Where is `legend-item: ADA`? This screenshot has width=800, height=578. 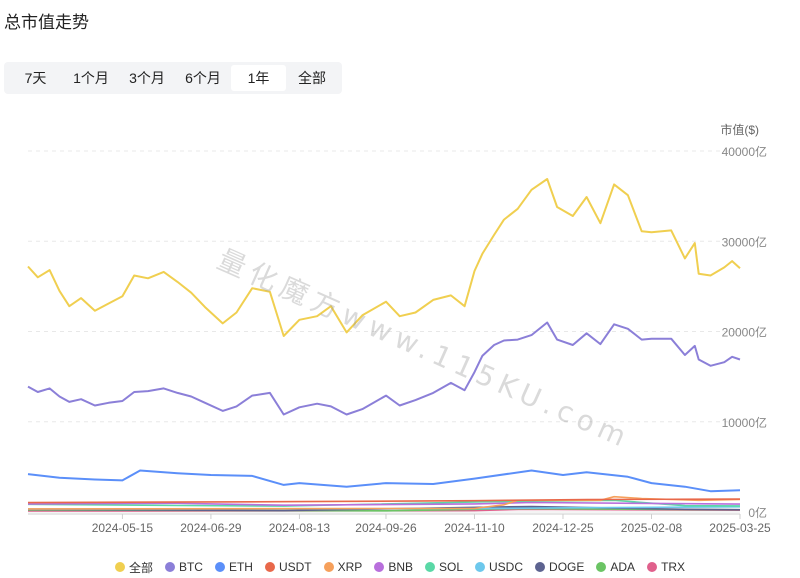
legend-item: ADA is located at coordinates (615, 567).